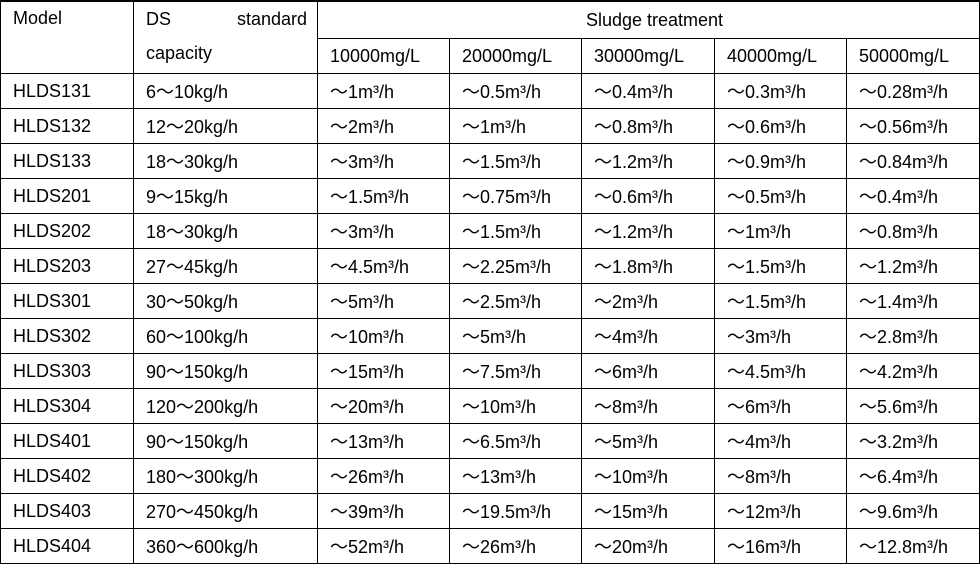 Image resolution: width=980 pixels, height=564 pixels. I want to click on cell: HLDS303, so click(67, 371).